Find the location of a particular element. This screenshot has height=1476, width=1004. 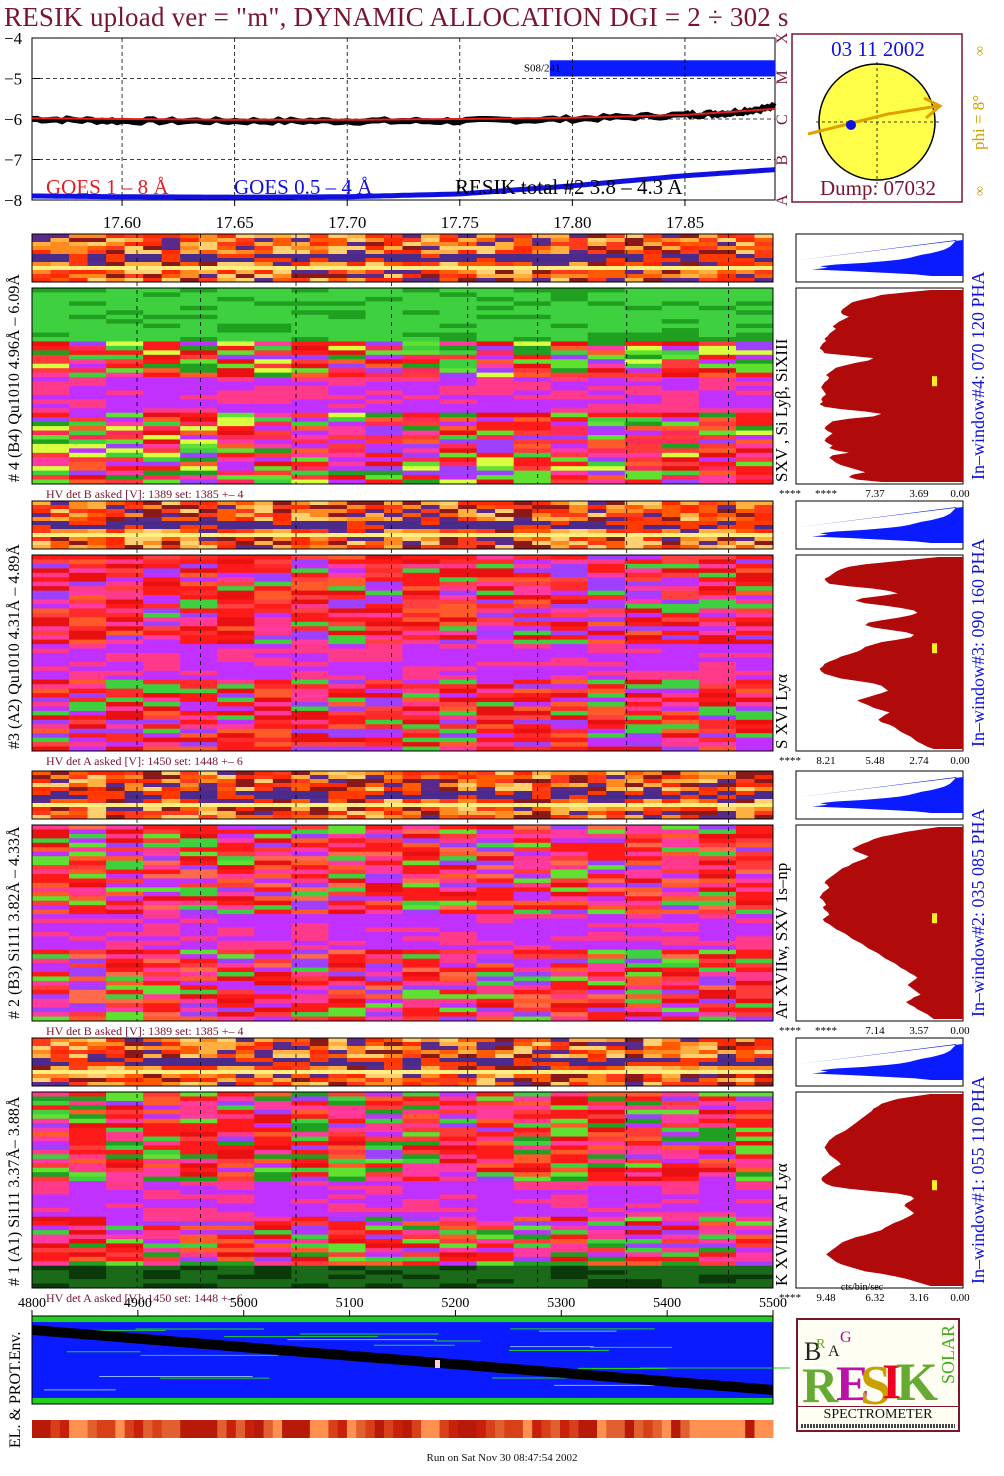

pha-window-marker is located at coordinates (934, 381).